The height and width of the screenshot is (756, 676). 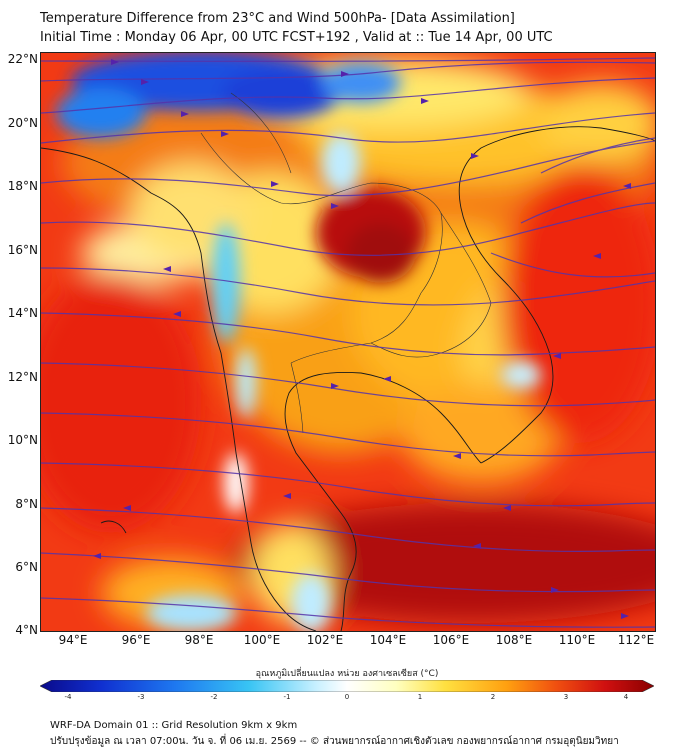 I want to click on lat-label: 20°N, so click(x=22, y=123).